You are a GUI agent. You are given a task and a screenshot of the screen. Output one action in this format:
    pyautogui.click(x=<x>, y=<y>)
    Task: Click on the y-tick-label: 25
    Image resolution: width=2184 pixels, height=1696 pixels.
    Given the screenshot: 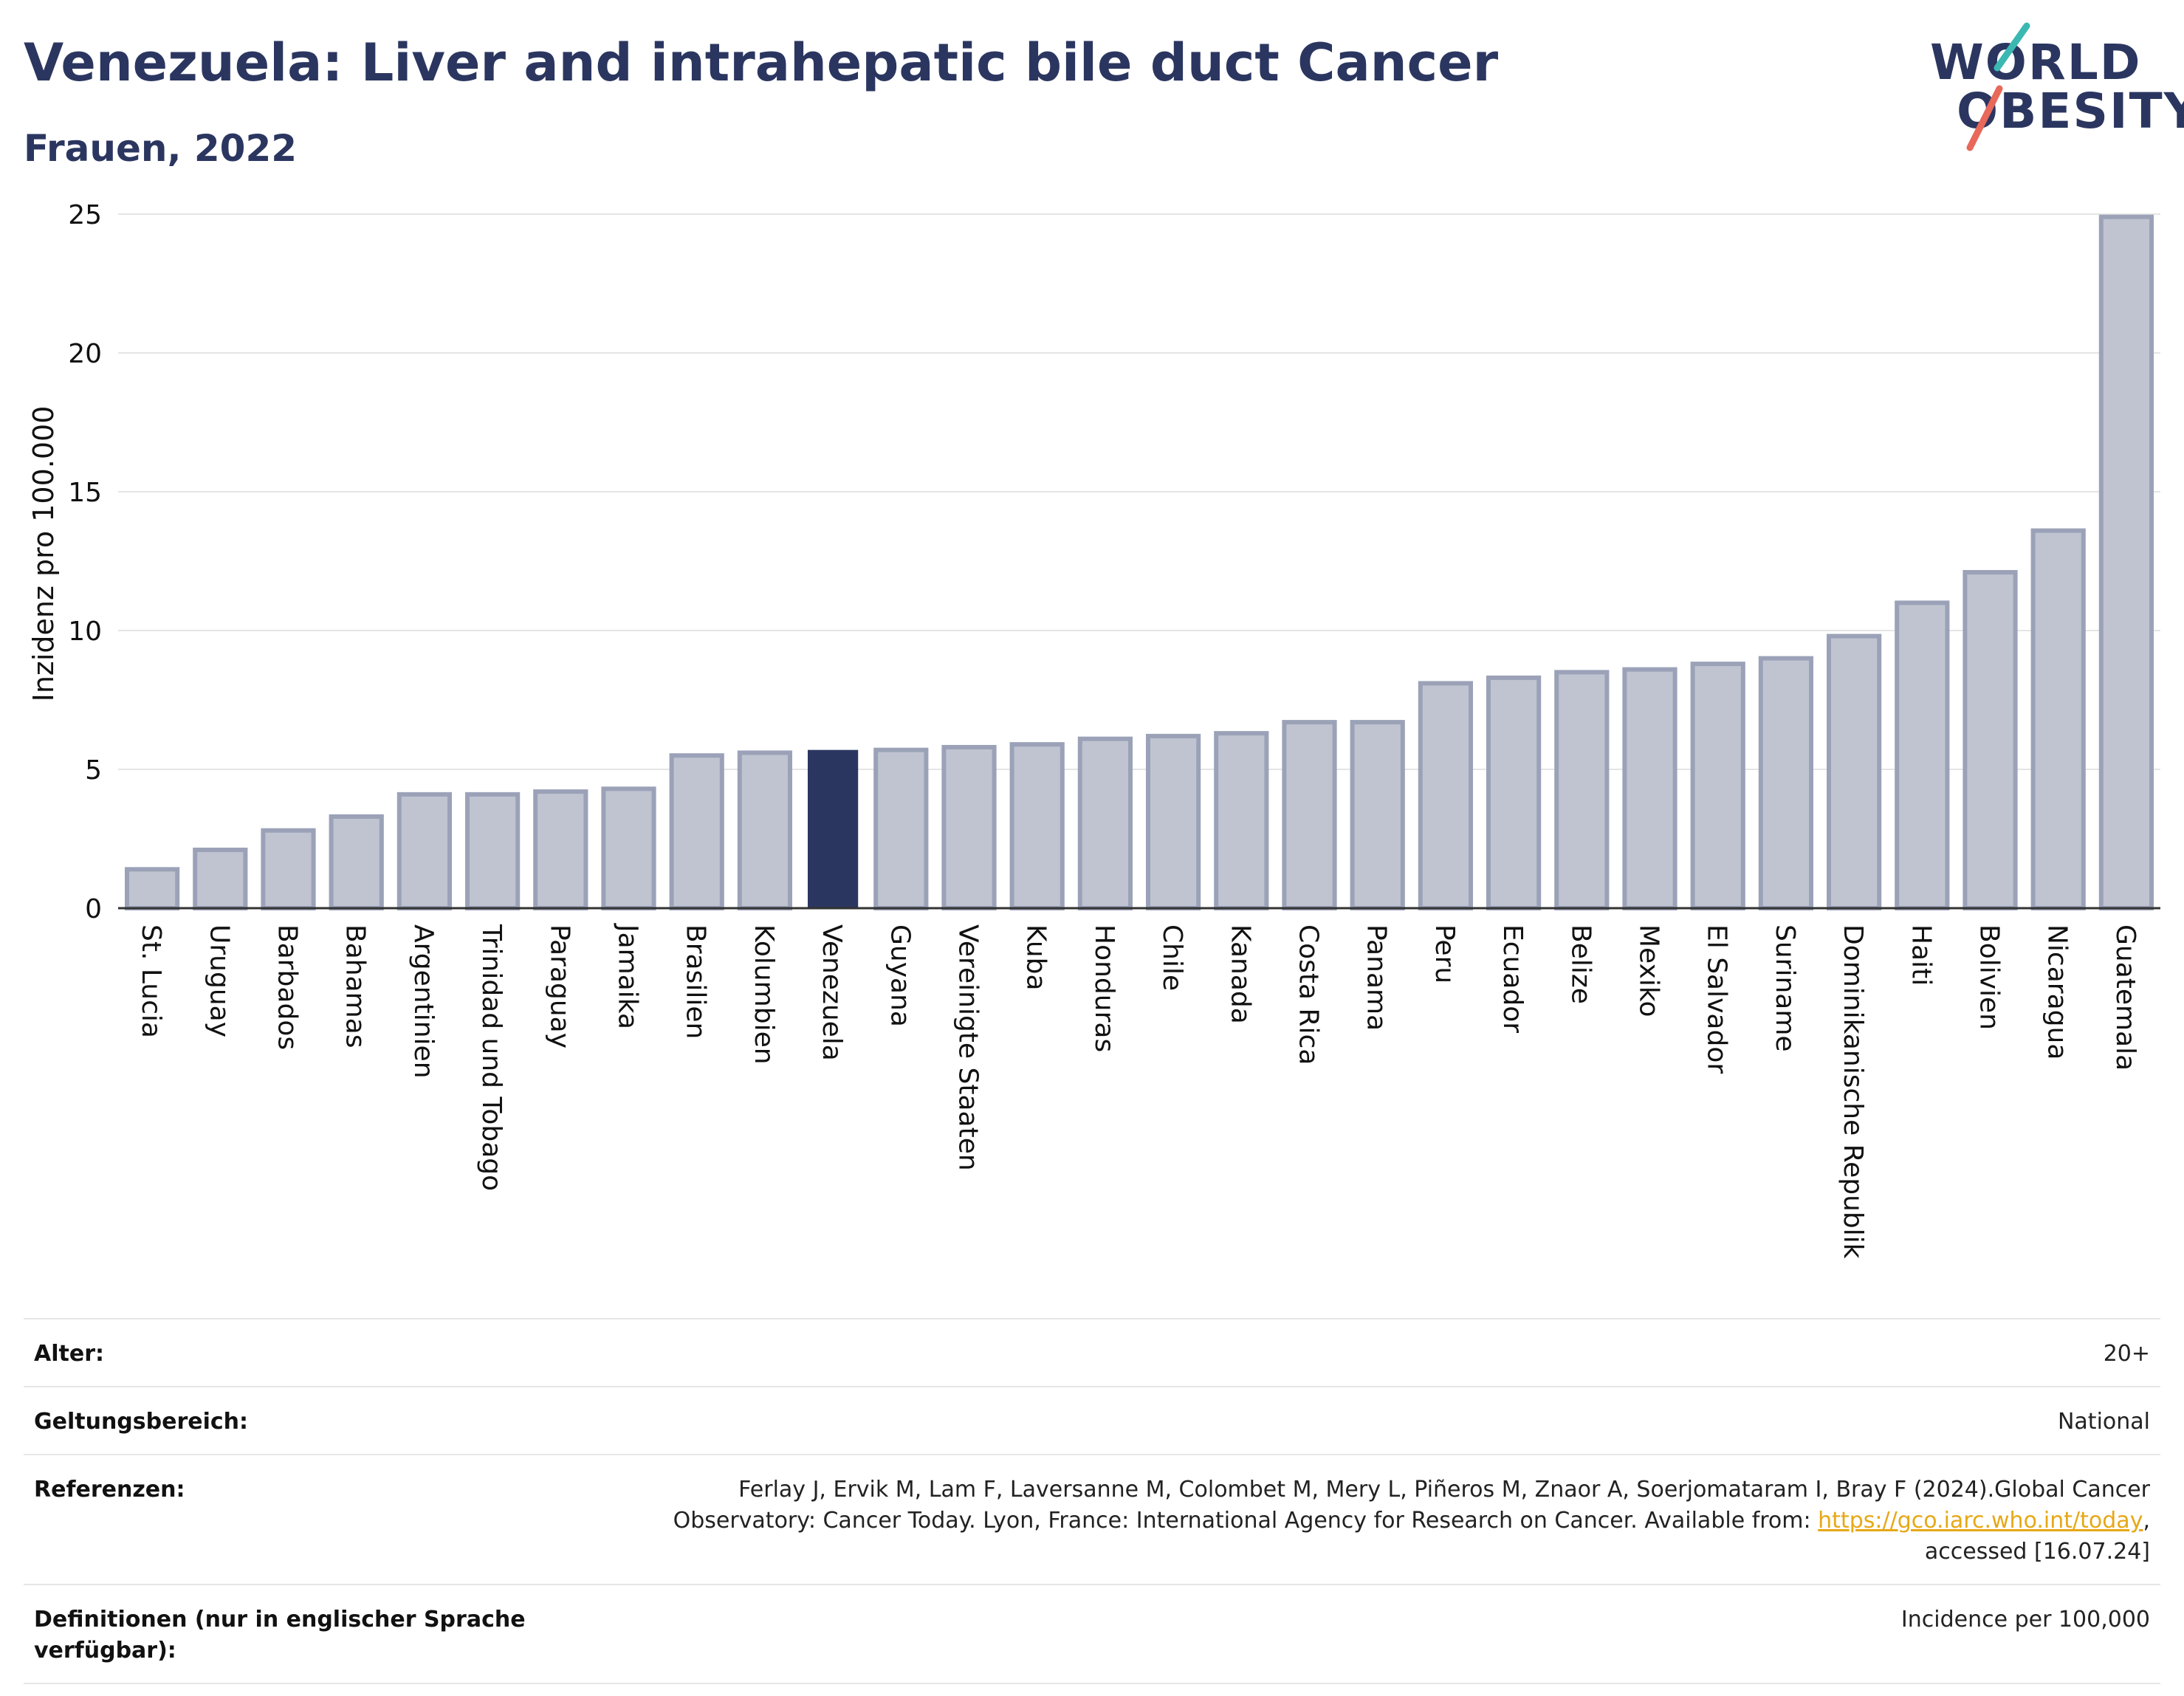 What is the action you would take?
    pyautogui.click(x=85, y=215)
    